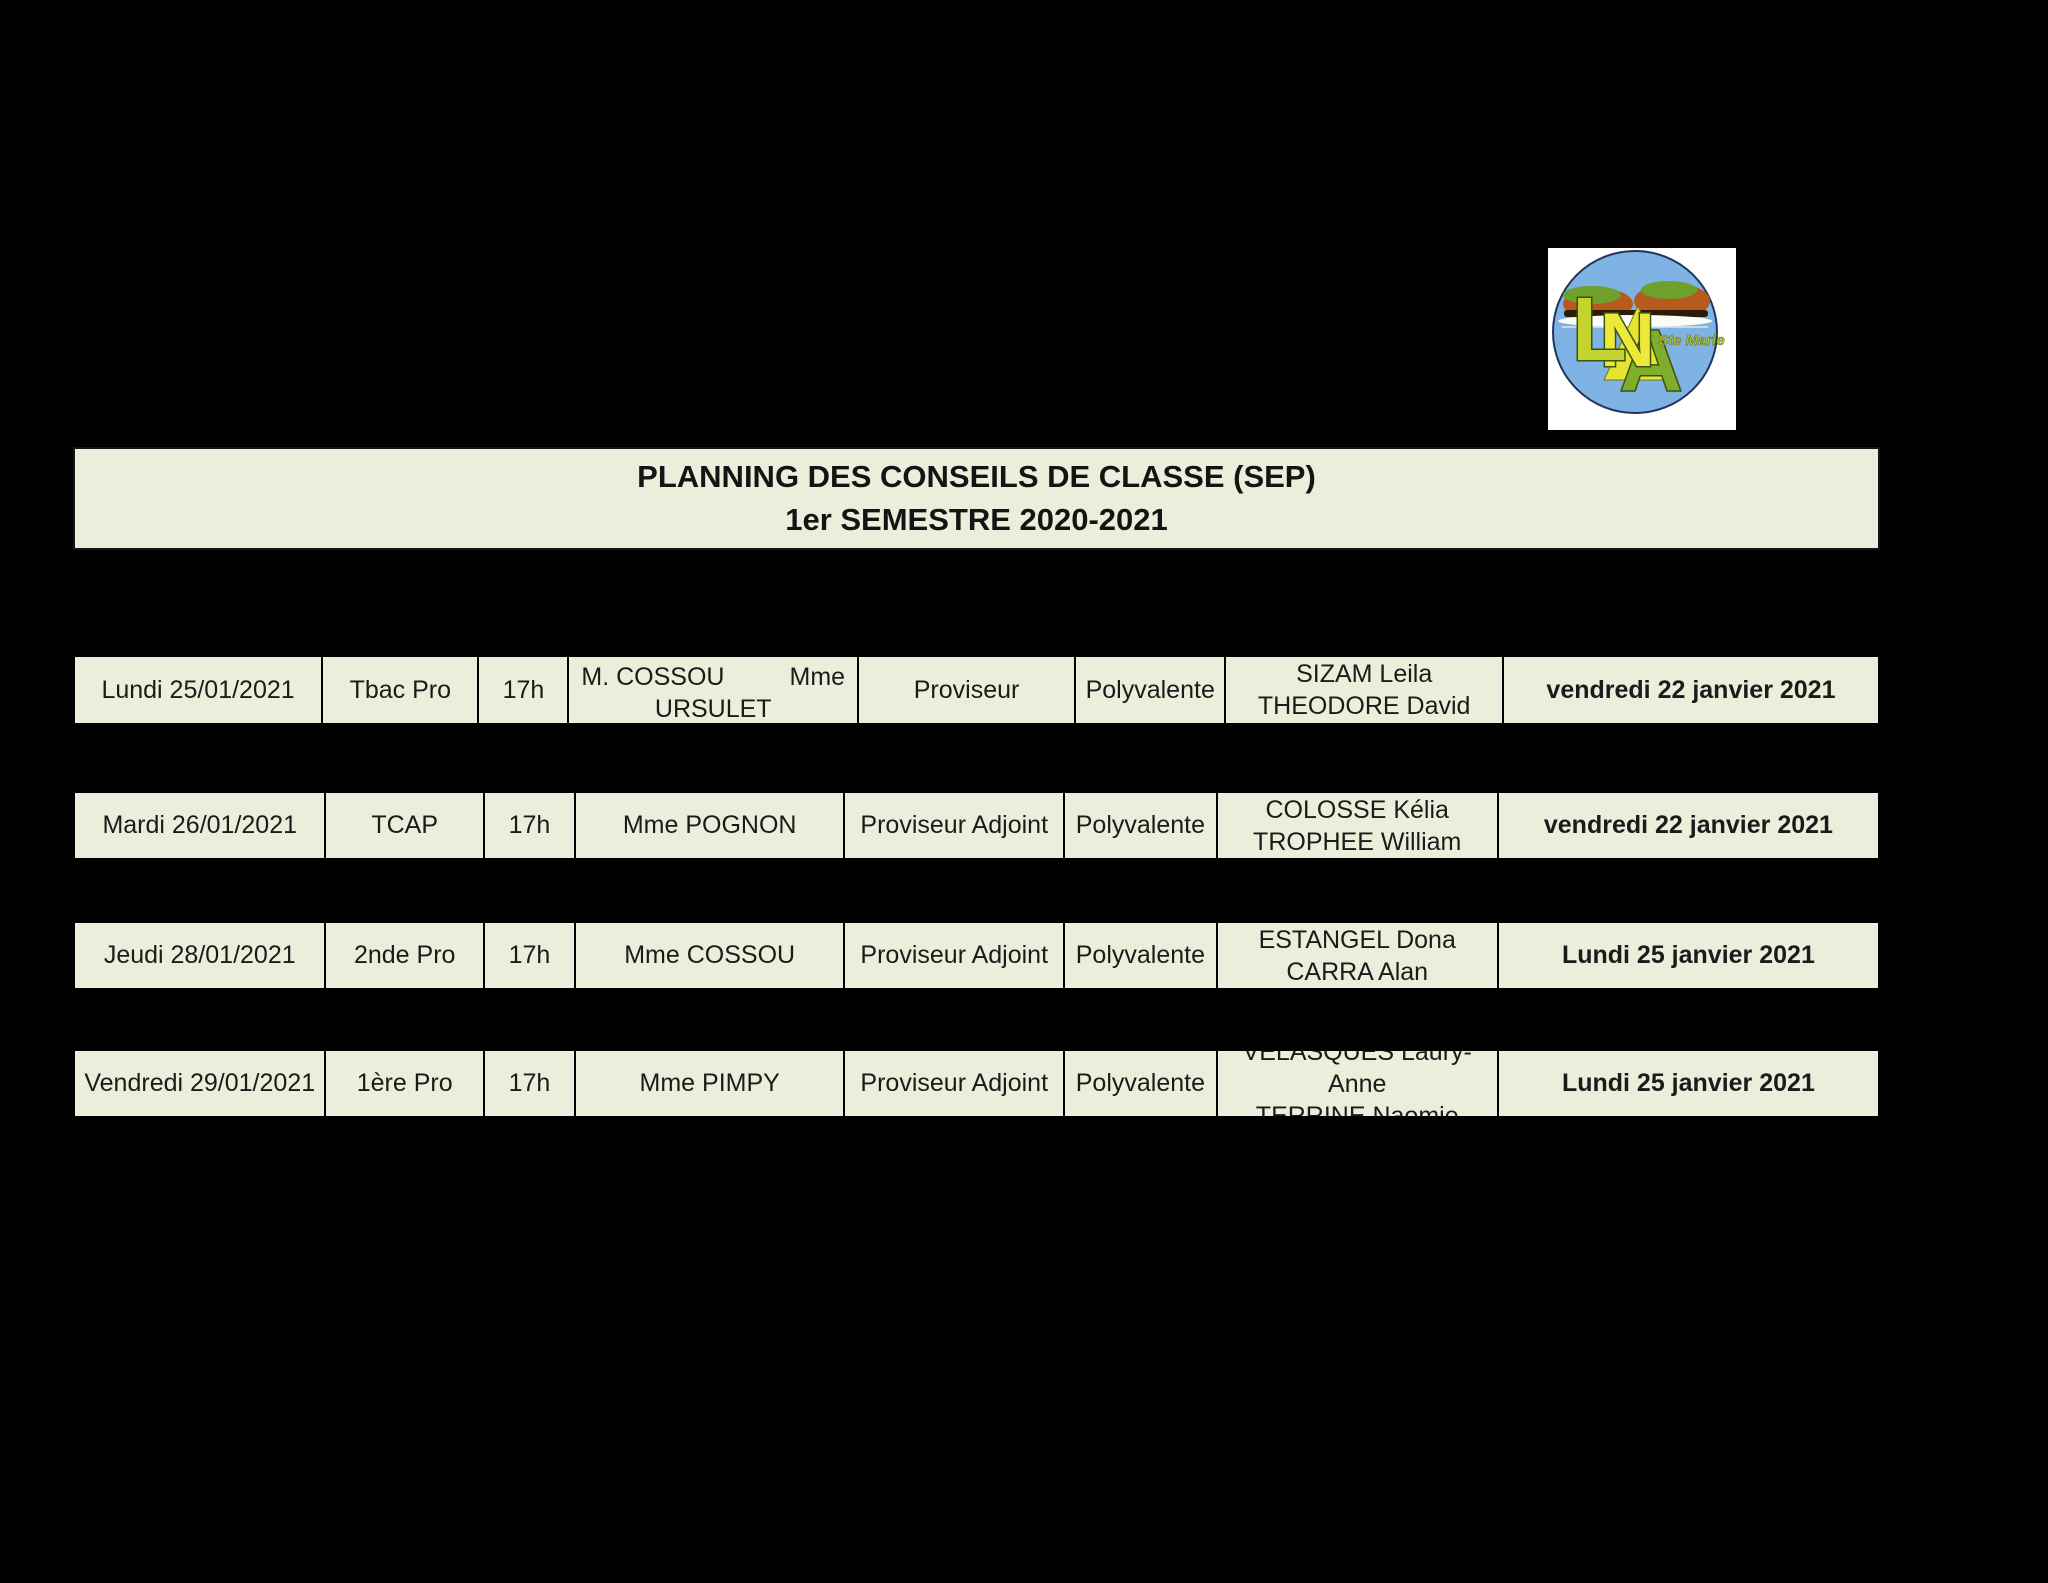 This screenshot has height=1583, width=2048. What do you see at coordinates (1357, 841) in the screenshot?
I see `delegate-2: TROPHEE William` at bounding box center [1357, 841].